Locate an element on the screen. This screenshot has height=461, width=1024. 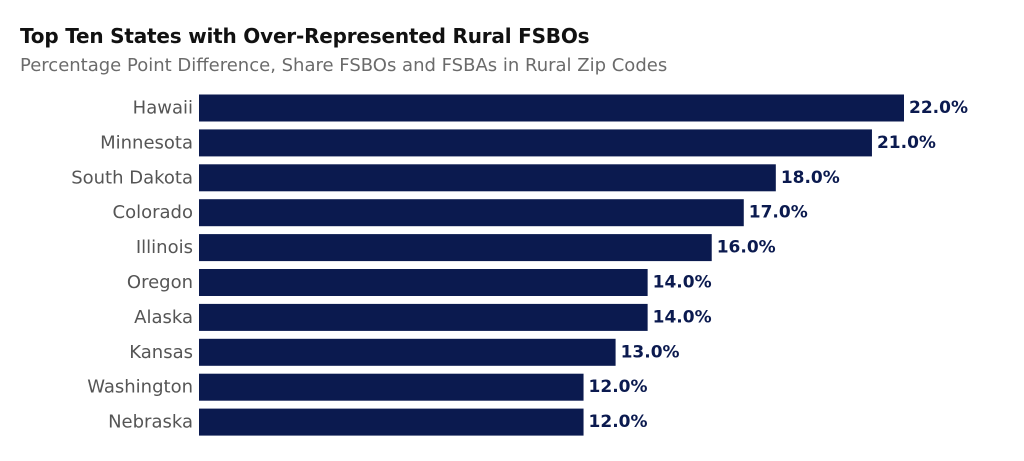
value-label: 18.0% is located at coordinates (810, 178).